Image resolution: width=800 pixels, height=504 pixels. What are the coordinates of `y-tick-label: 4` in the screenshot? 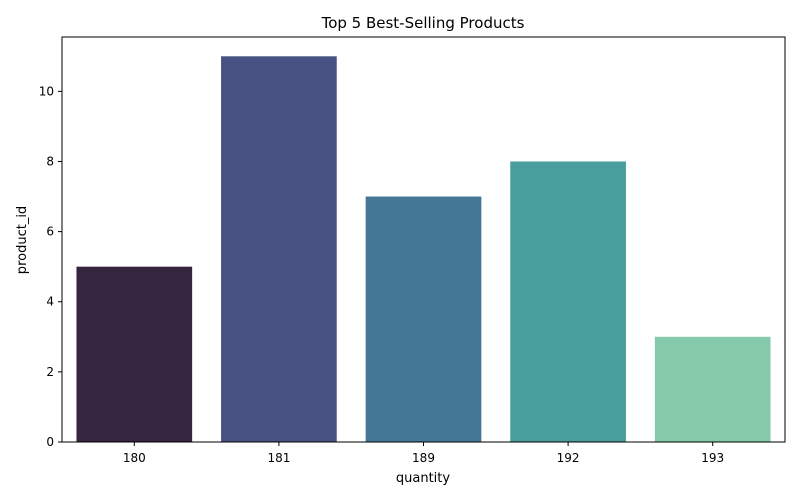 It's located at (50, 302).